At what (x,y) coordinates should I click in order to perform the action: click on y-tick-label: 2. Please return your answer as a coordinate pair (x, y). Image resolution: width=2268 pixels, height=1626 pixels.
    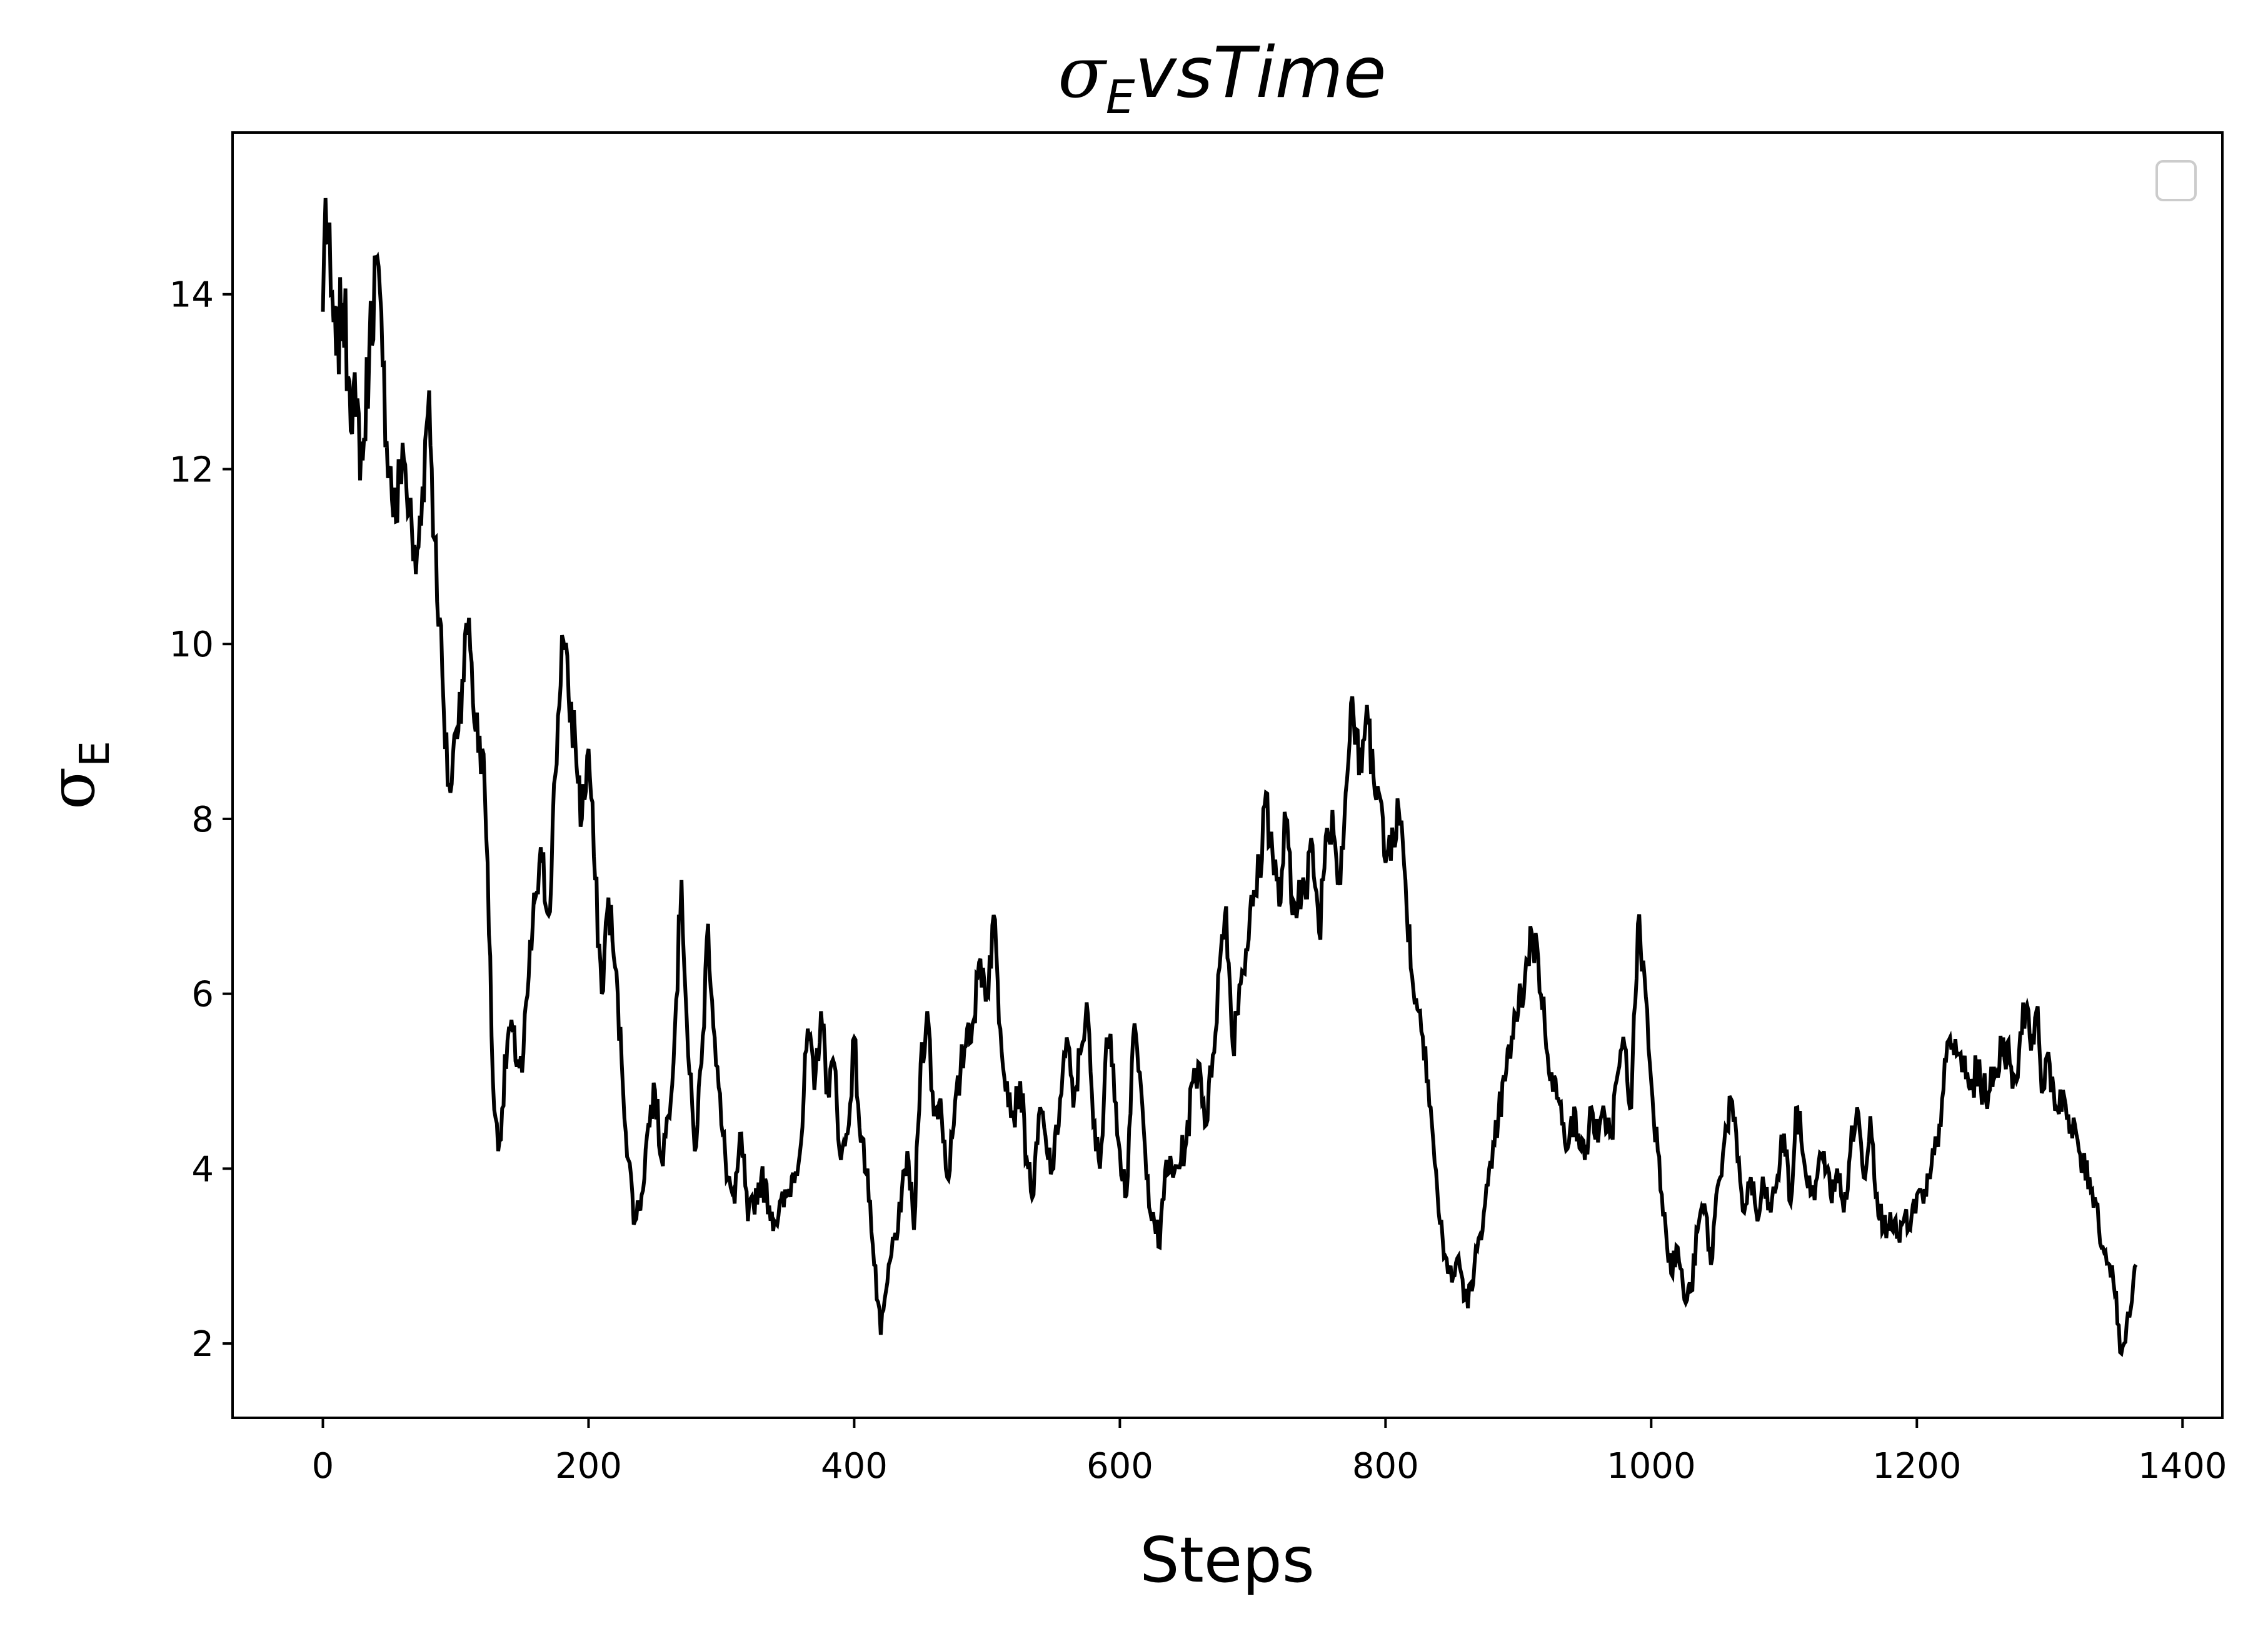
    Looking at the image, I should click on (202, 1344).